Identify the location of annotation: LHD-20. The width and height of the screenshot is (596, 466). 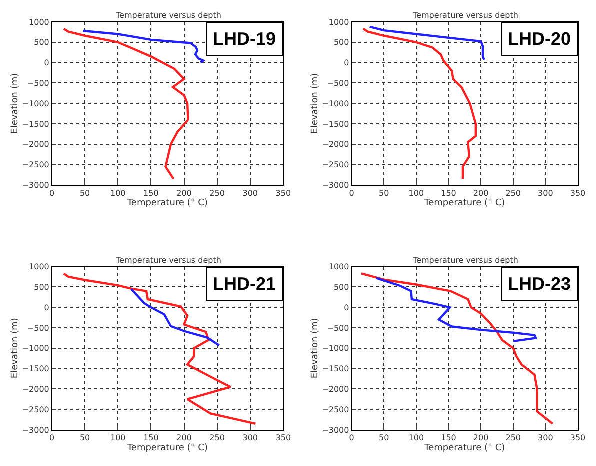
(540, 39).